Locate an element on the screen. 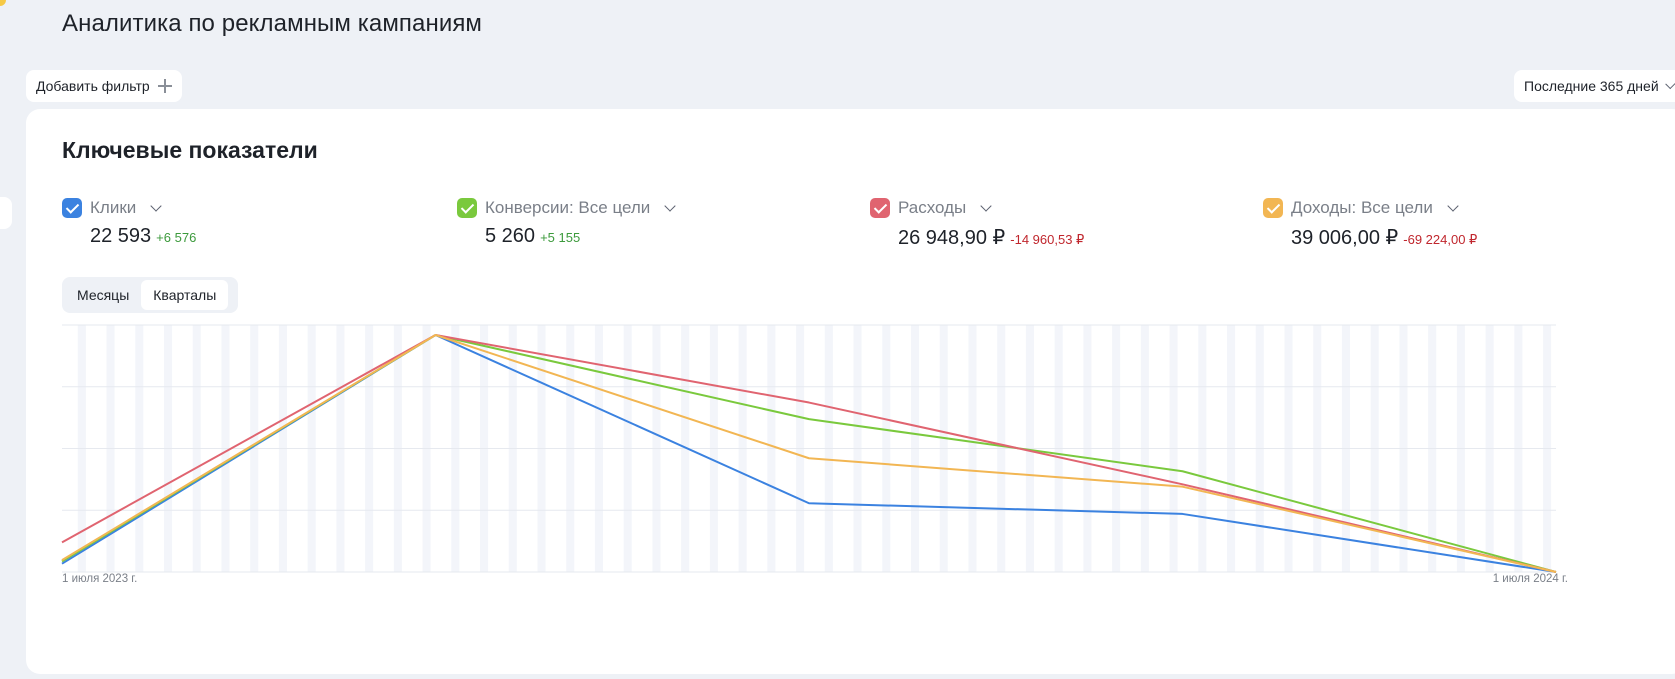  period-select: Последние 365 дней is located at coordinates (1594, 86).